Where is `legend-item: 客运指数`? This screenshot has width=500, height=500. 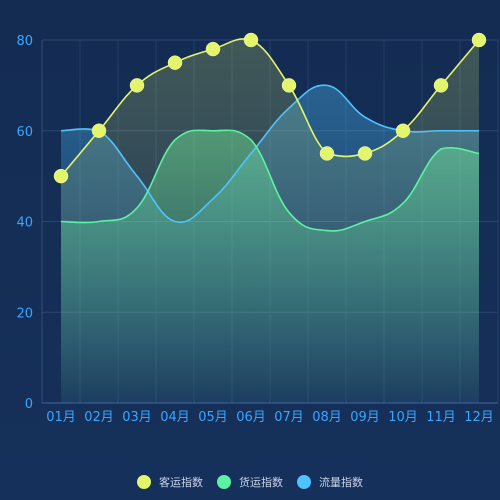
legend-item: 客运指数 is located at coordinates (170, 482).